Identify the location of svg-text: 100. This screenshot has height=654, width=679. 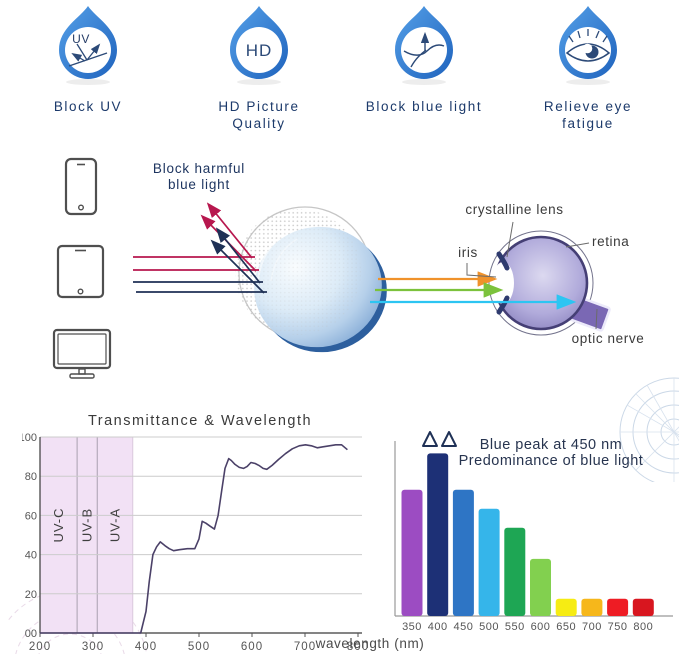
(29, 438).